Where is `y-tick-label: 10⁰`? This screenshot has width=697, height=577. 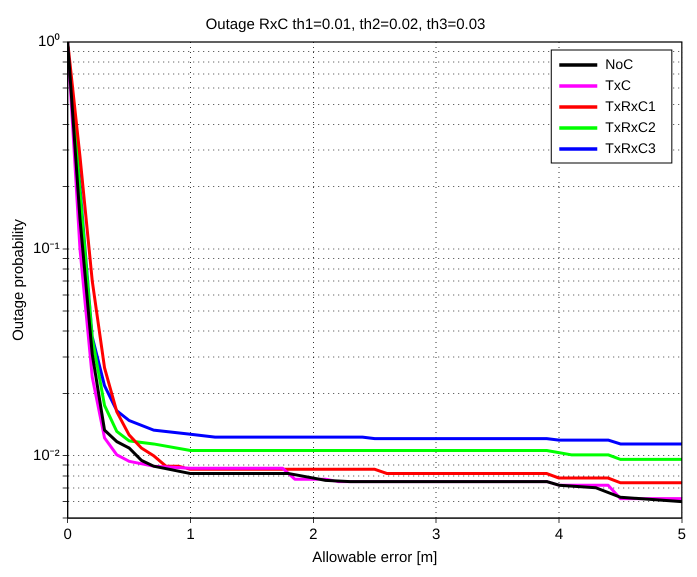
y-tick-label: 10⁰ is located at coordinates (49, 41).